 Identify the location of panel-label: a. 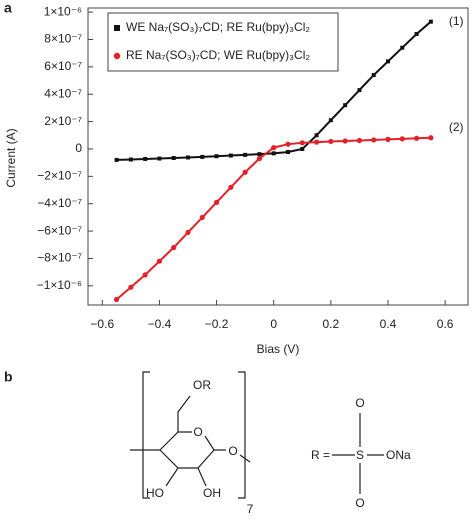
(8, 8).